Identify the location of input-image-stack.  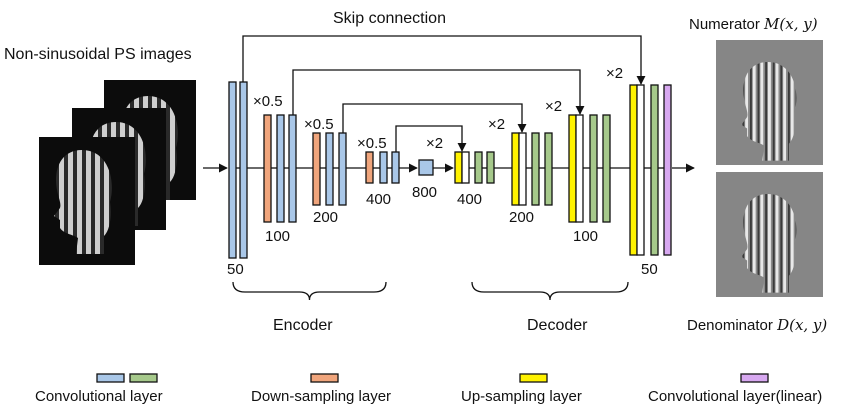
(117, 172).